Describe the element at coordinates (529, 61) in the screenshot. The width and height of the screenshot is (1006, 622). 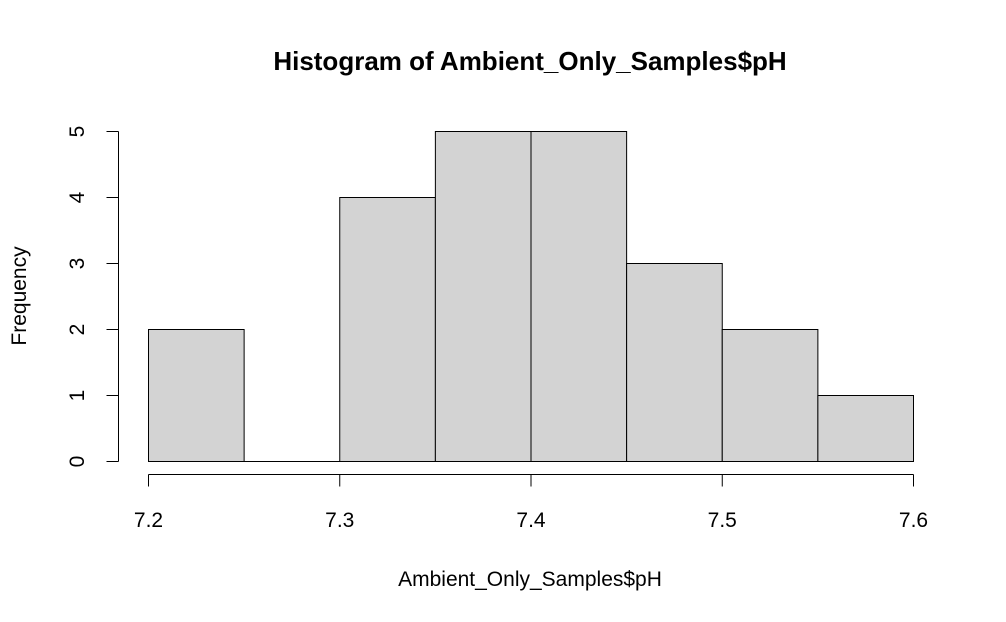
I see `chart-title: Histogram of Ambient_Only_Samples$pH` at that location.